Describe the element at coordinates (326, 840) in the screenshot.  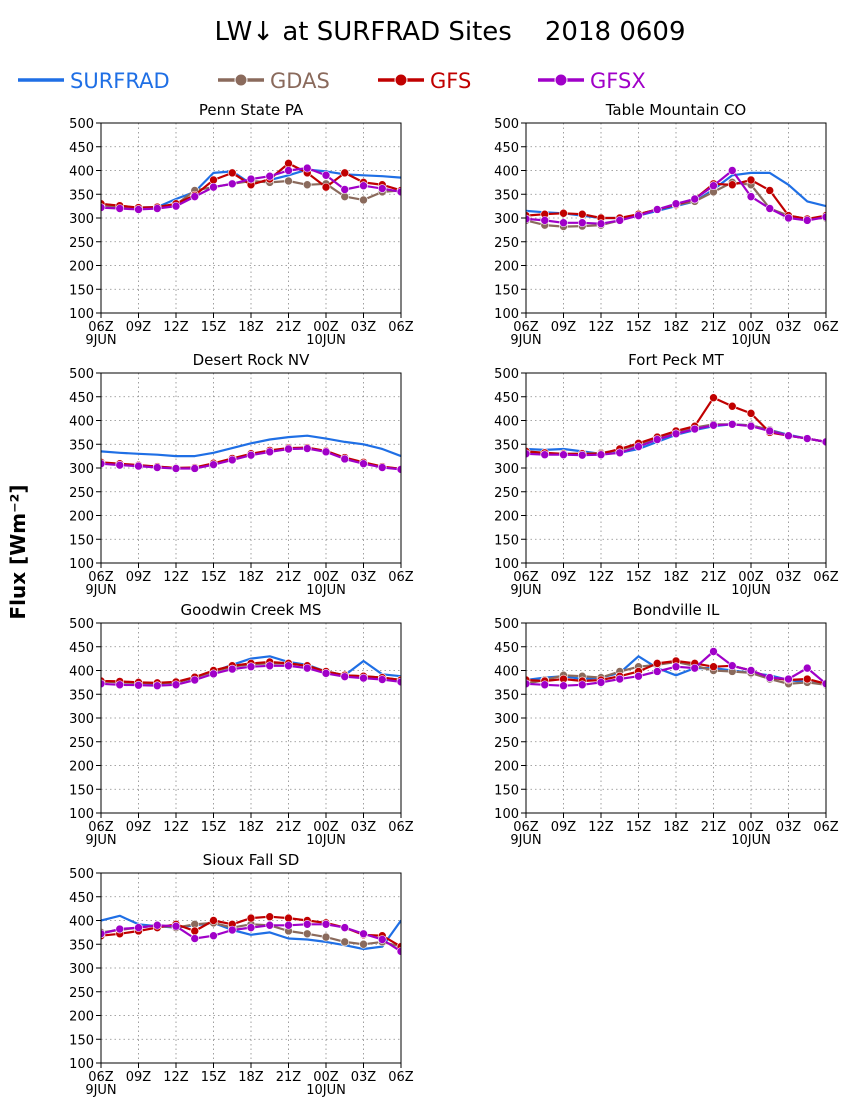
I see `x-date-label: 10JUN` at that location.